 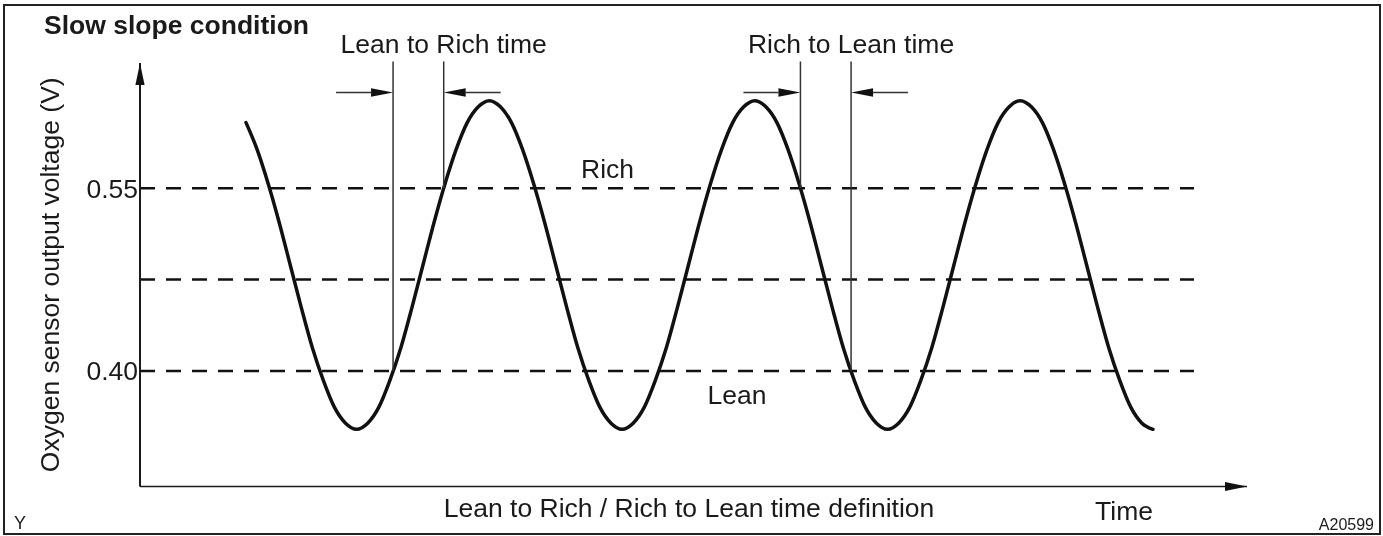 What do you see at coordinates (851, 44) in the screenshot?
I see `text: Rich to Lean time` at bounding box center [851, 44].